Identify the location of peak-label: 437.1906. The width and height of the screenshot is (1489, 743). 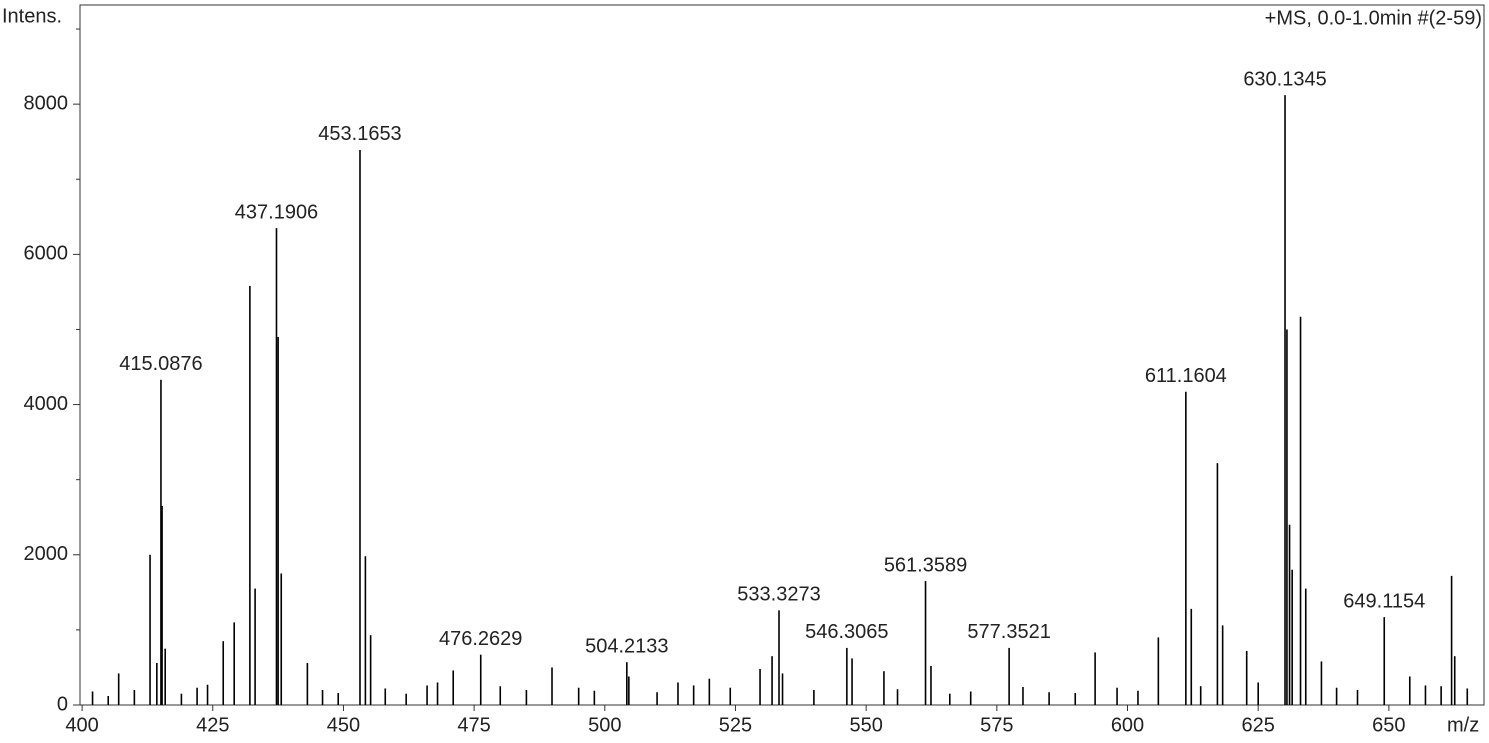
(276, 212).